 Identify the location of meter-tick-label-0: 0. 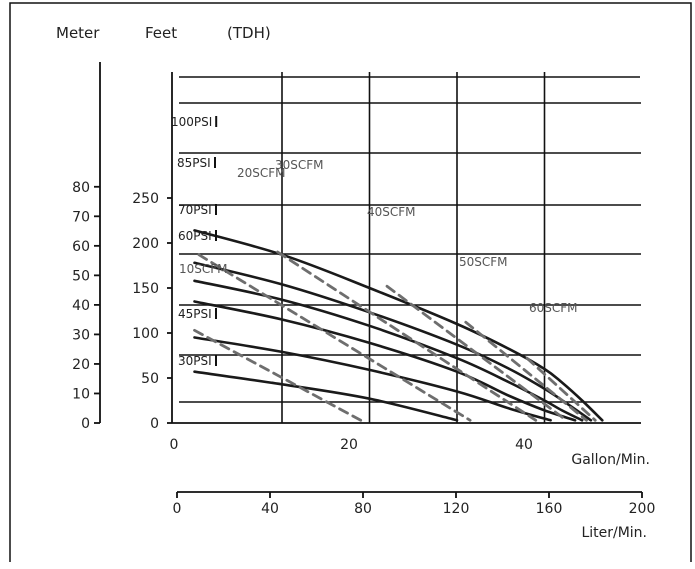
(85, 424).